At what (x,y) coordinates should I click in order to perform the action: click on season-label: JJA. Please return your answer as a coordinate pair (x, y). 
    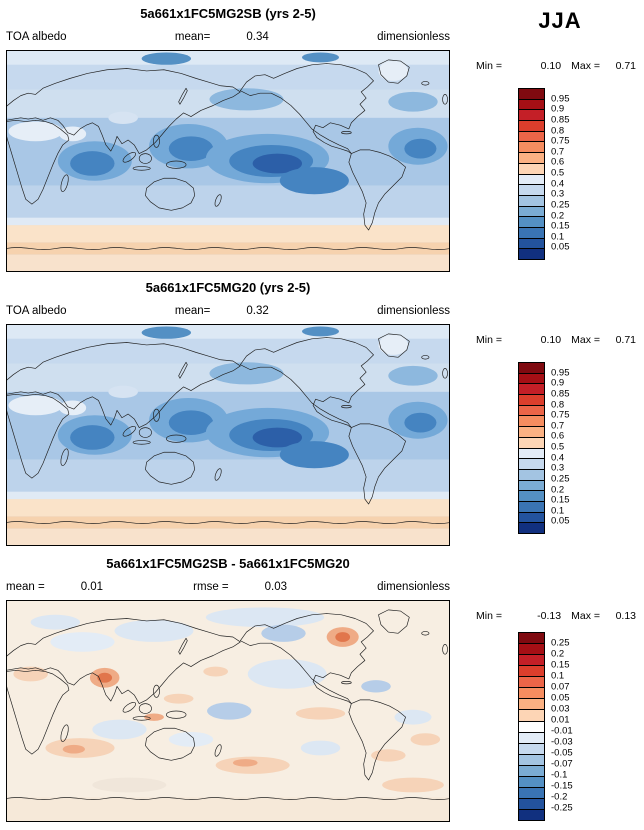
    Looking at the image, I should click on (560, 20).